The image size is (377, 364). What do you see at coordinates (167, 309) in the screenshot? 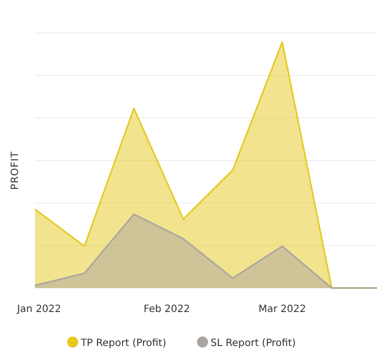
I see `x-tick-label: Feb 2022` at bounding box center [167, 309].